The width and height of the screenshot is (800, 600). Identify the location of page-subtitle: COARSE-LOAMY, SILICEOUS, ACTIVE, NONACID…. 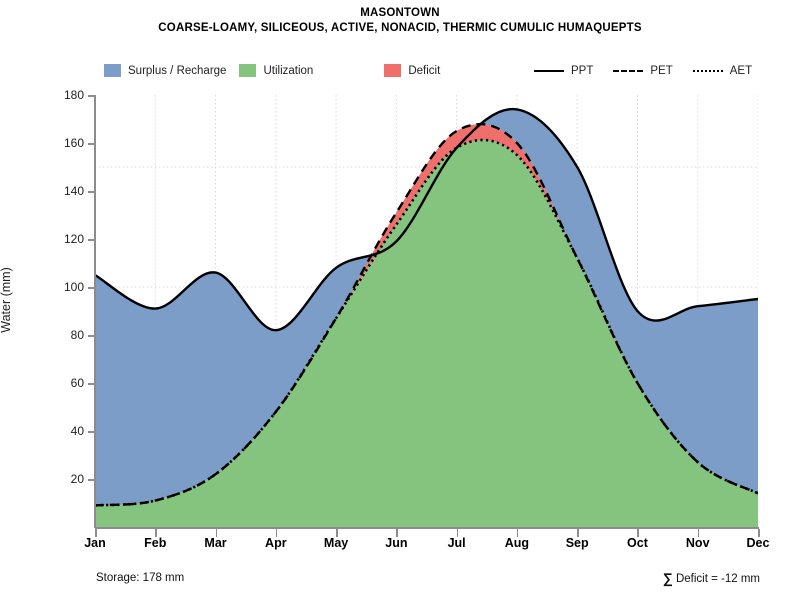
(400, 28).